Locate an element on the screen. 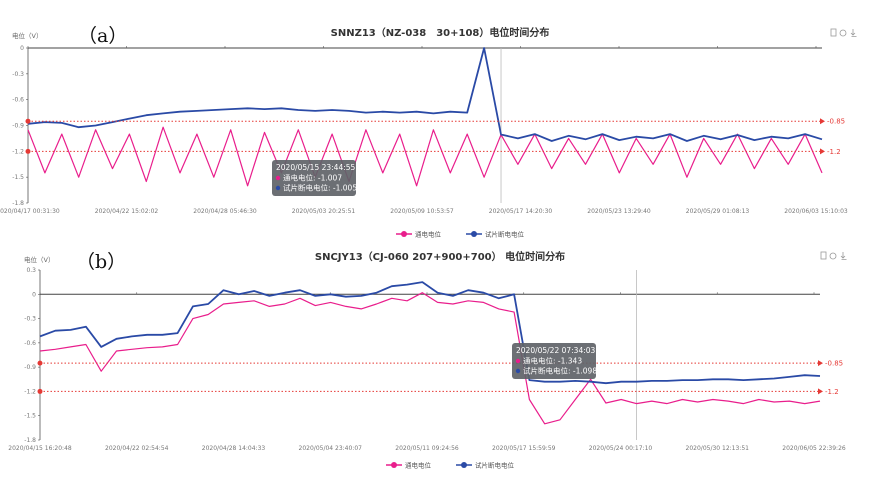 The width and height of the screenshot is (871, 481). tooltip-time: 2020/05/15 23:44:55 is located at coordinates (316, 167).